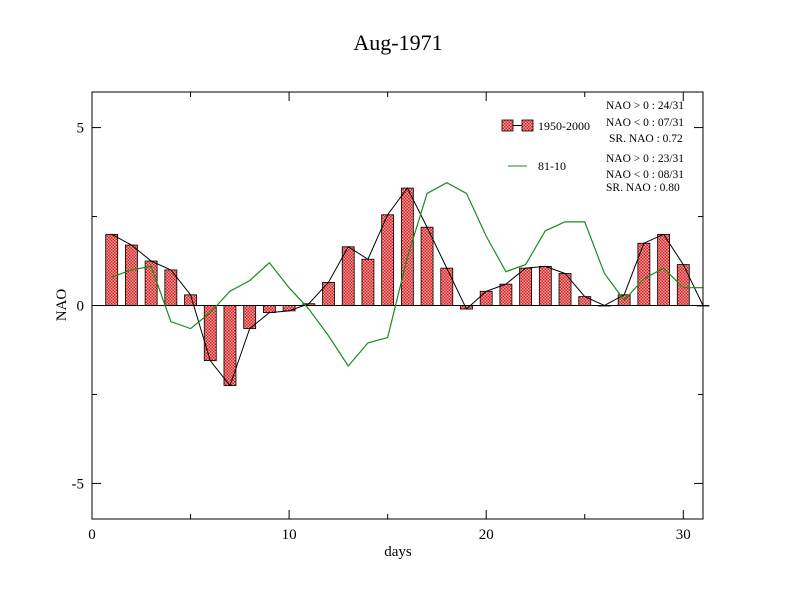  I want to click on legend-label-81-10: 81-10, so click(552, 166).